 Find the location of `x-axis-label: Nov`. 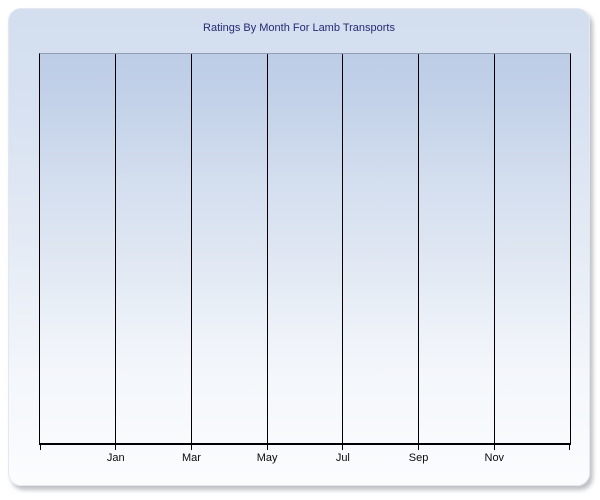

x-axis-label: Nov is located at coordinates (494, 458).